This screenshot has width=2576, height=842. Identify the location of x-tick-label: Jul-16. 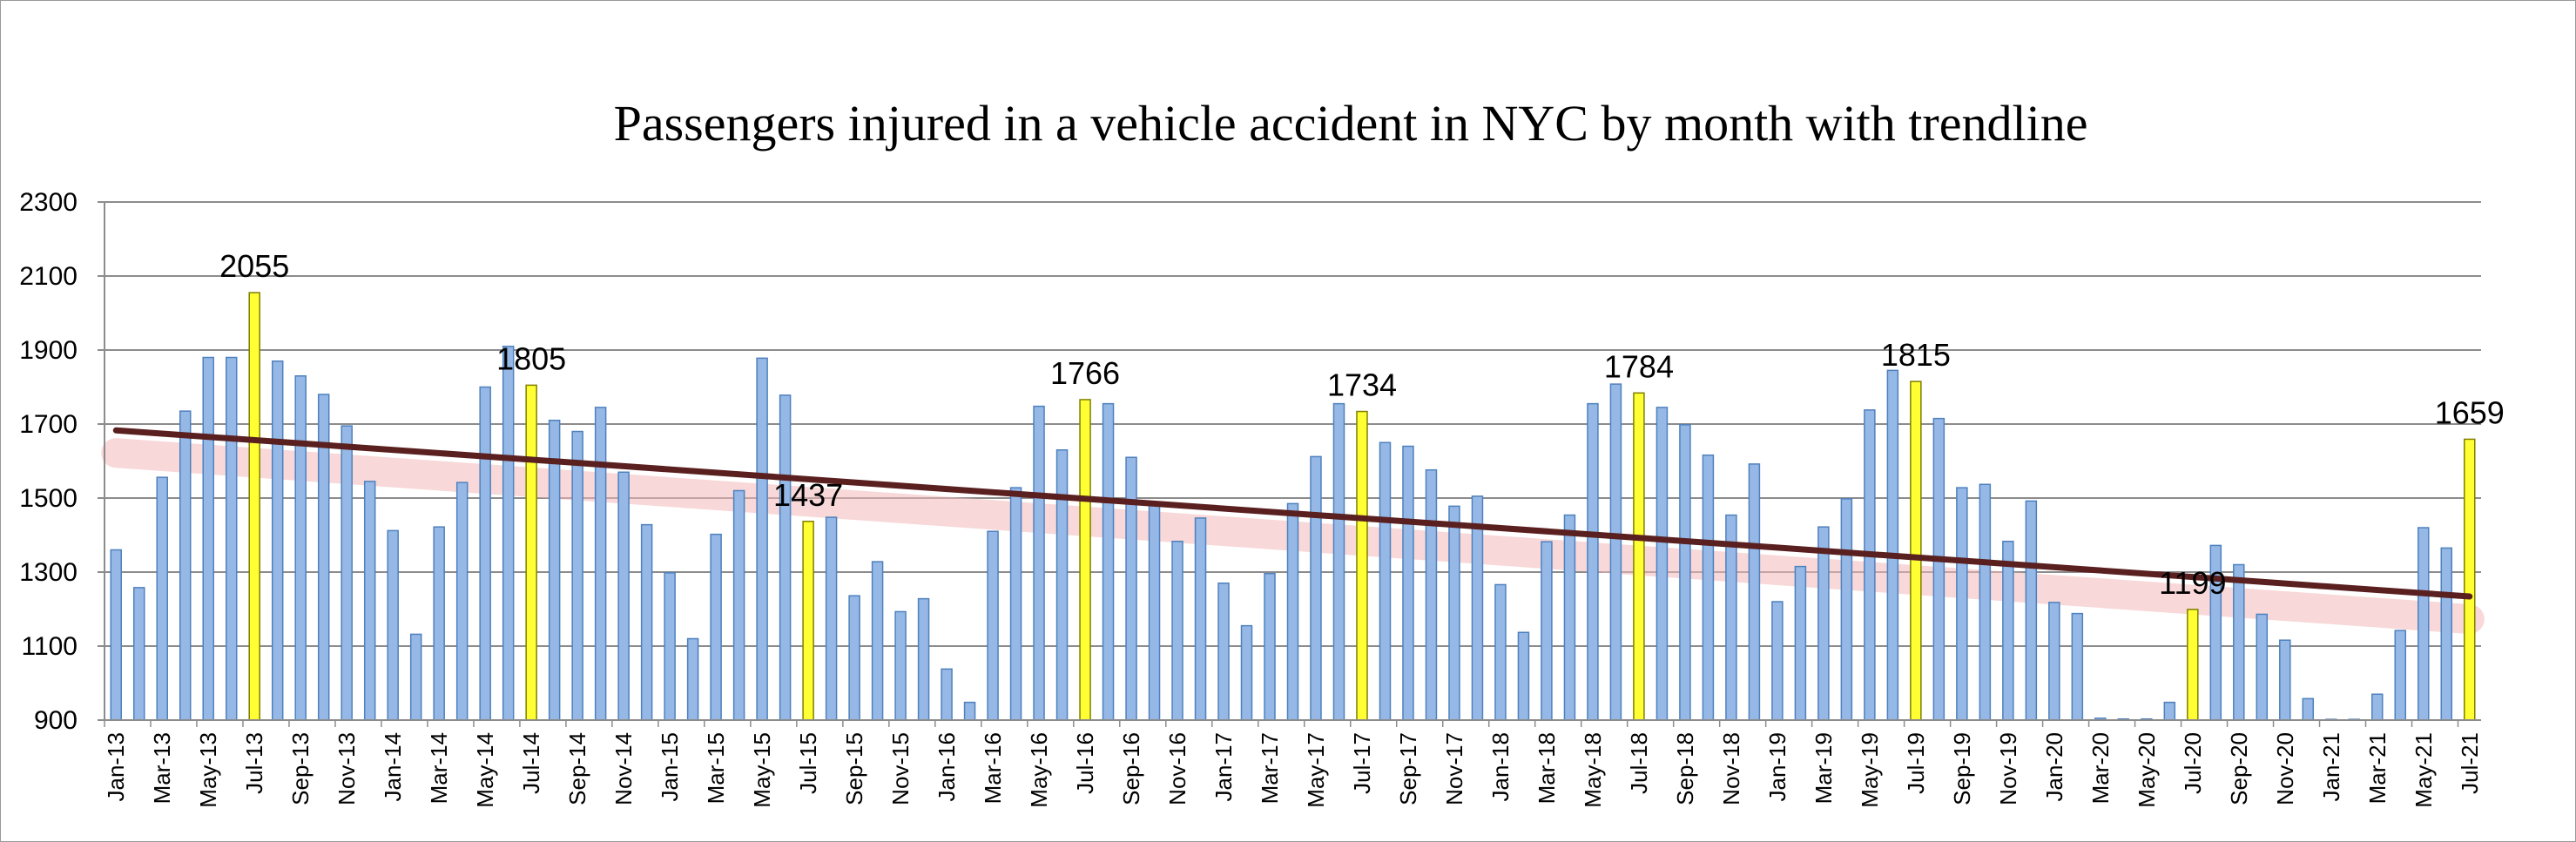
(1085, 763).